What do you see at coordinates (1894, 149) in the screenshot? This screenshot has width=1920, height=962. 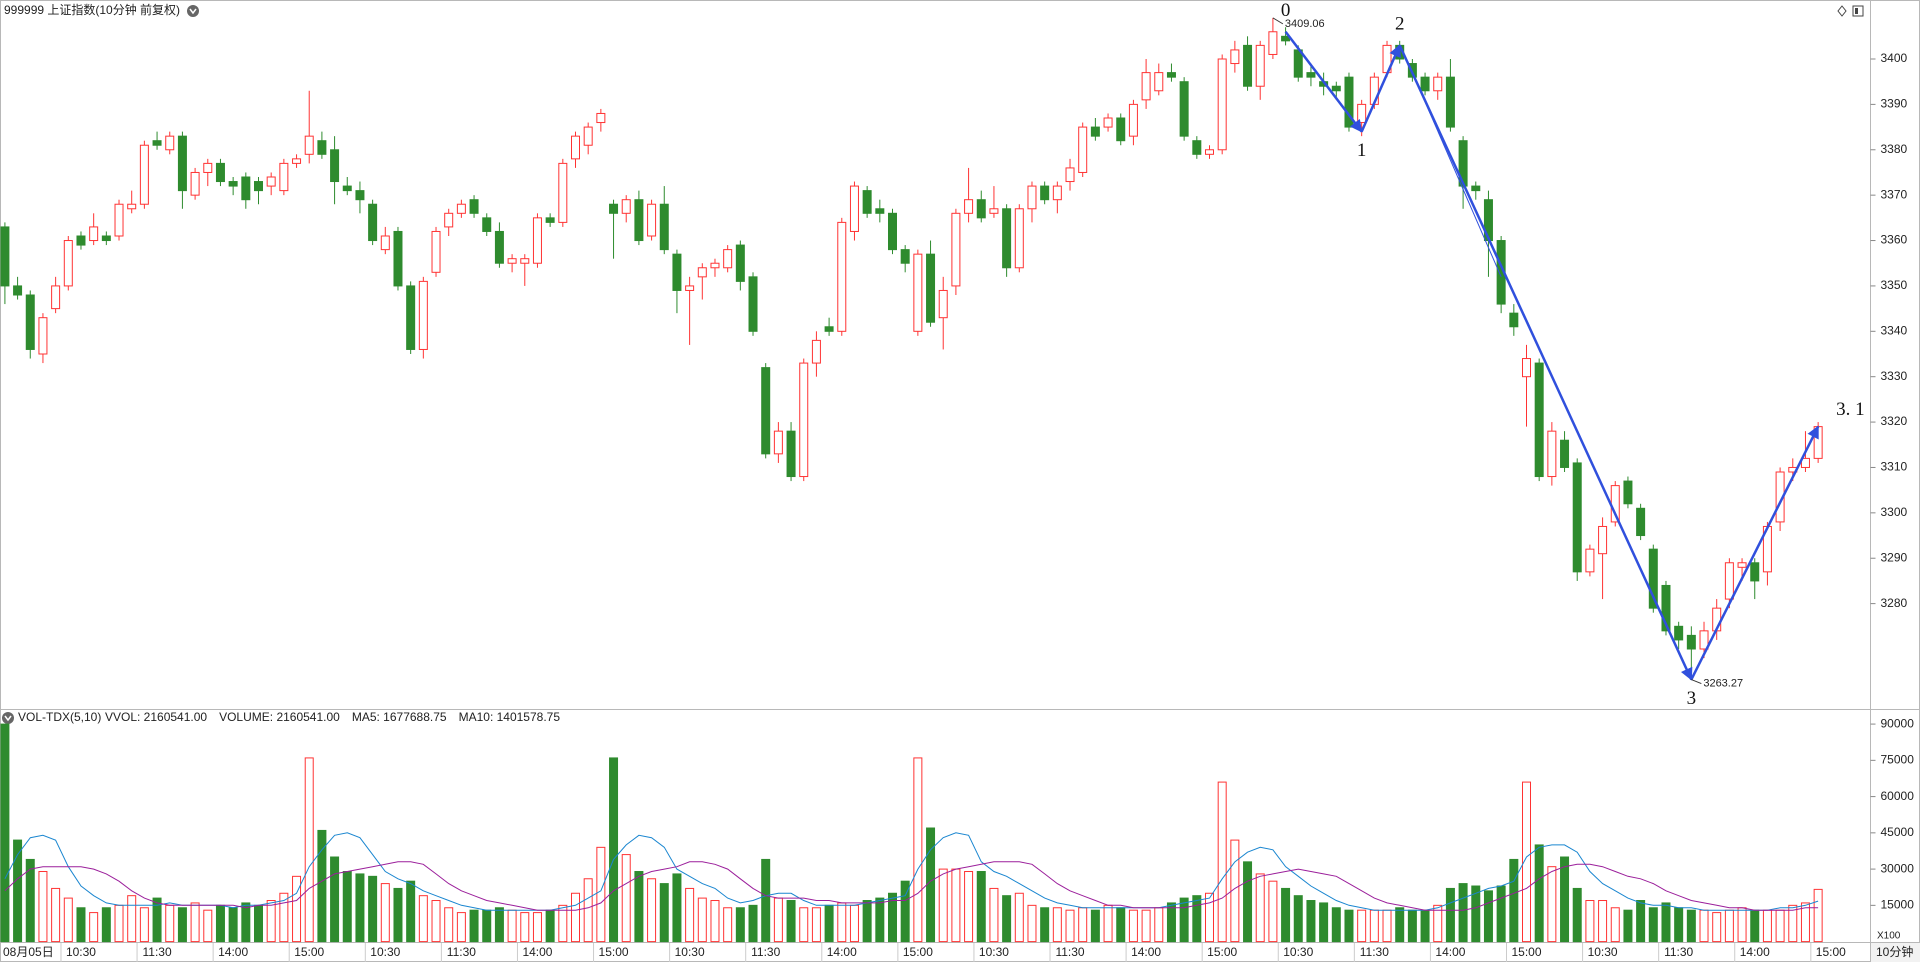 I see `y-tick-label: 3380` at bounding box center [1894, 149].